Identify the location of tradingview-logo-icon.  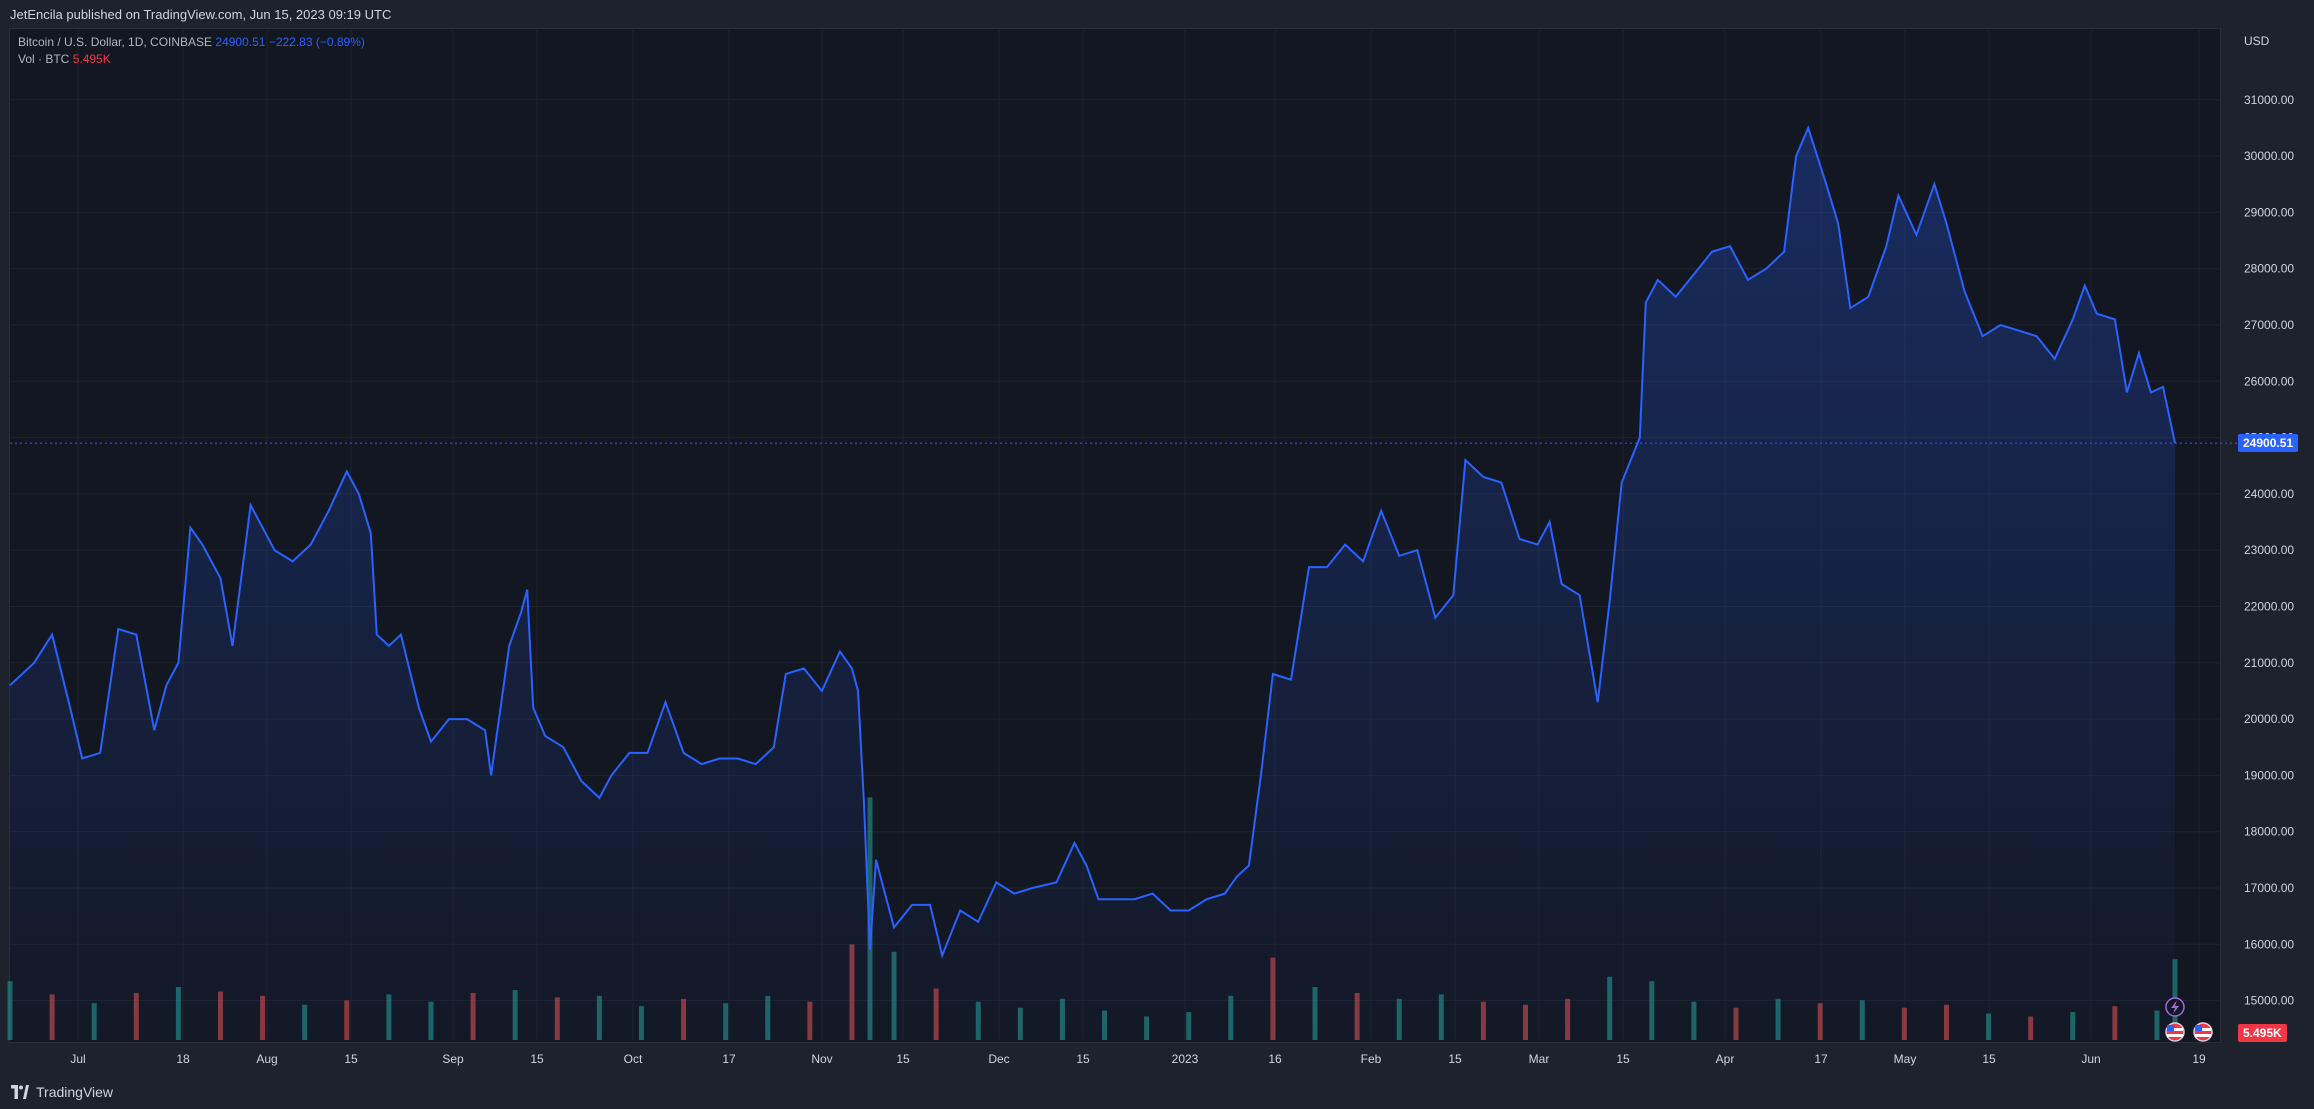
(20, 1092).